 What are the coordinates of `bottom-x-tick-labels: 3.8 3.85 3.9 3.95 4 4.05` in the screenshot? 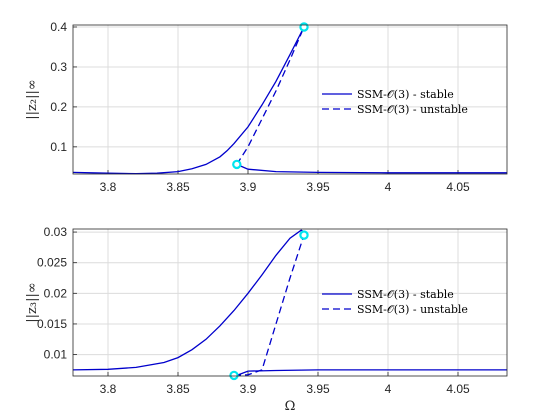 It's located at (285, 389).